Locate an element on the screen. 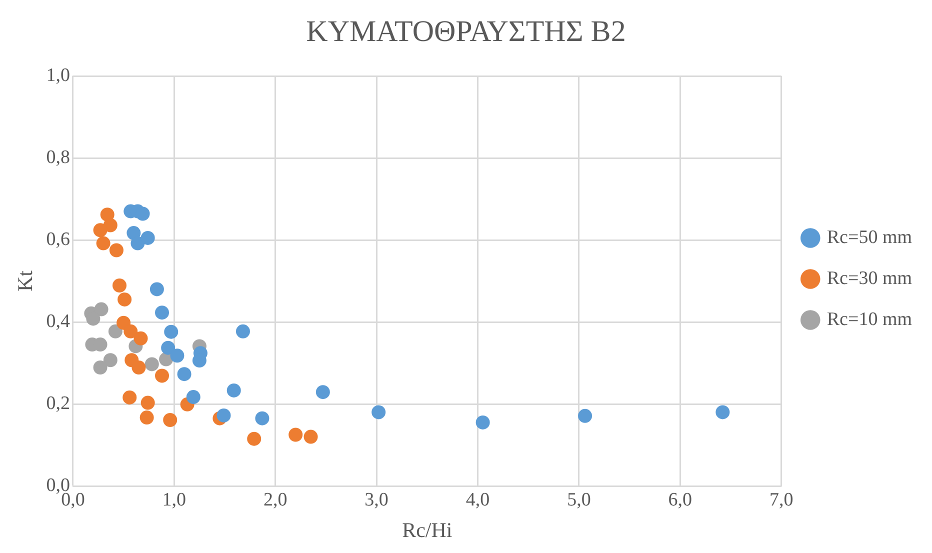  y-tick-label: 0,6 is located at coordinates (58, 239).